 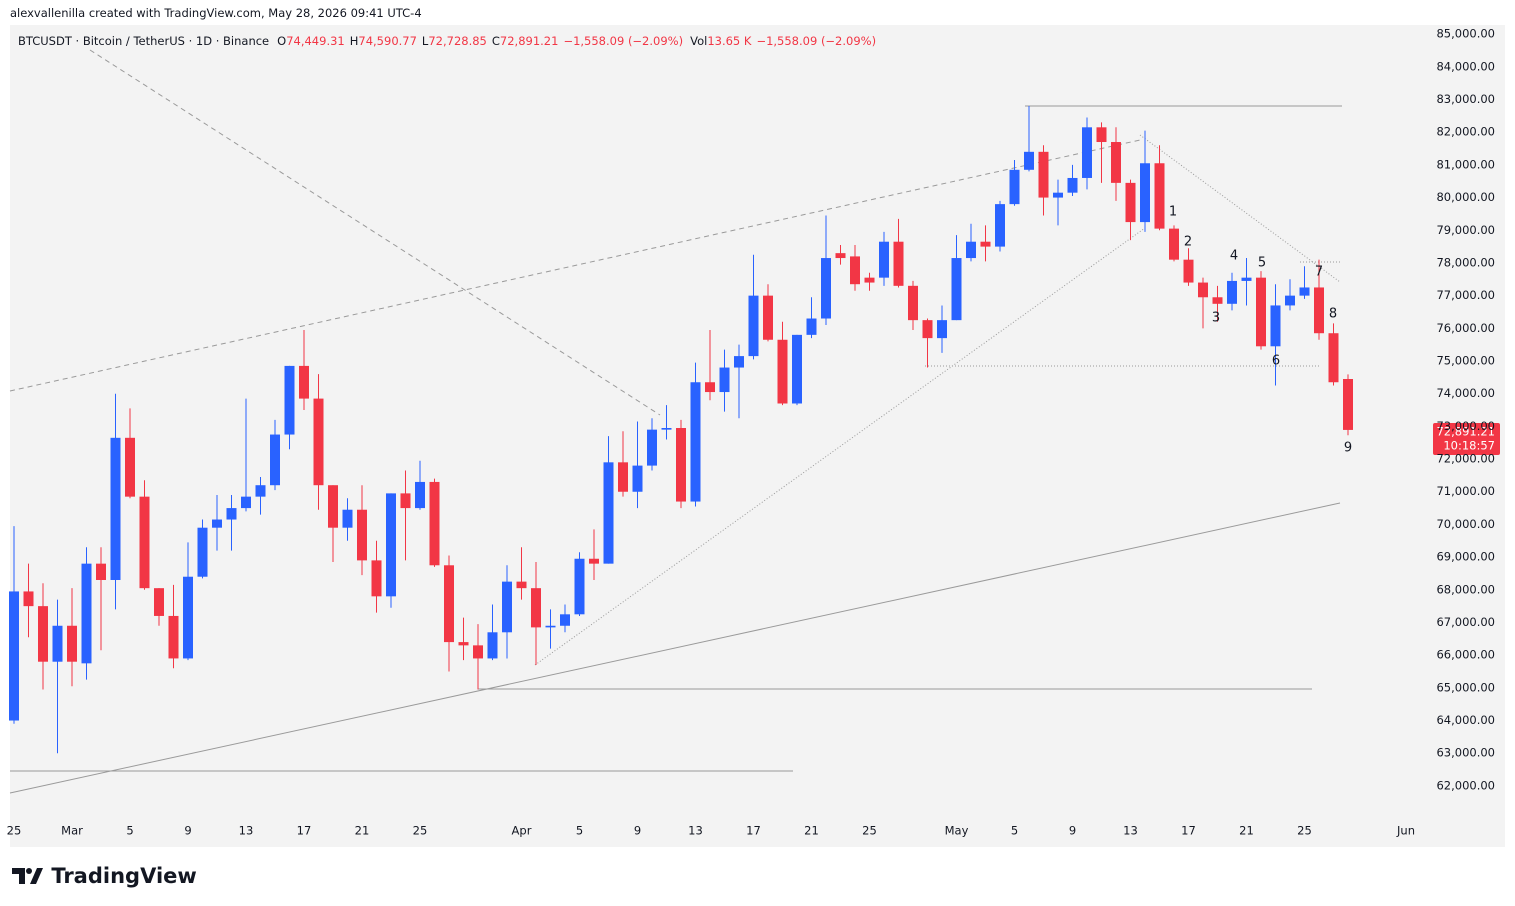 What do you see at coordinates (315, 41) in the screenshot?
I see `ohlc-value: 74,449.31` at bounding box center [315, 41].